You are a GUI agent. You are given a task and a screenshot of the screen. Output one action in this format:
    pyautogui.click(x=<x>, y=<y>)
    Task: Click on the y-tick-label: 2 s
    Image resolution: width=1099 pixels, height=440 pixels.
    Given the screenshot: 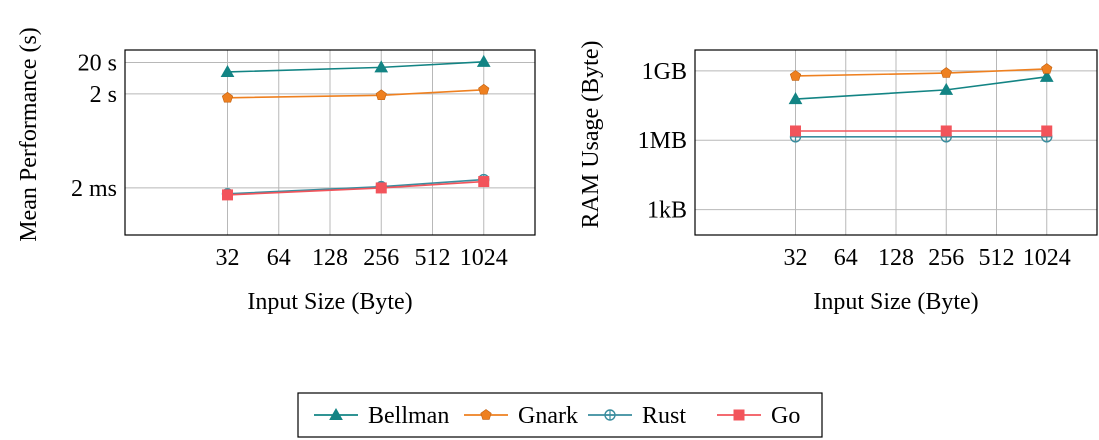 What is the action you would take?
    pyautogui.click(x=103, y=95)
    